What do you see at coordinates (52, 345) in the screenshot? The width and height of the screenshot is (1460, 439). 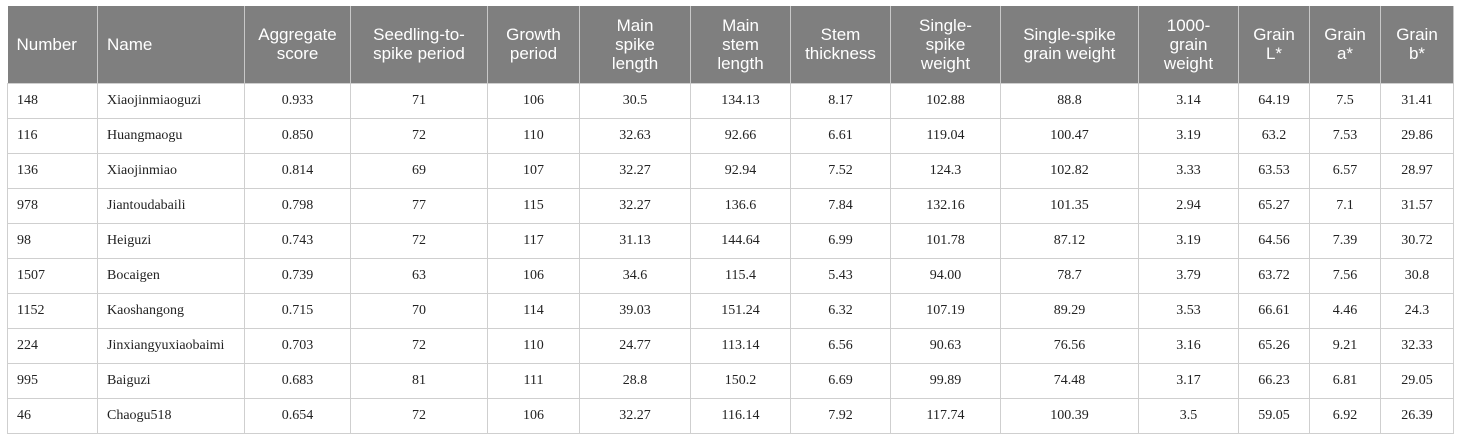 I see `cell-number: 224` at bounding box center [52, 345].